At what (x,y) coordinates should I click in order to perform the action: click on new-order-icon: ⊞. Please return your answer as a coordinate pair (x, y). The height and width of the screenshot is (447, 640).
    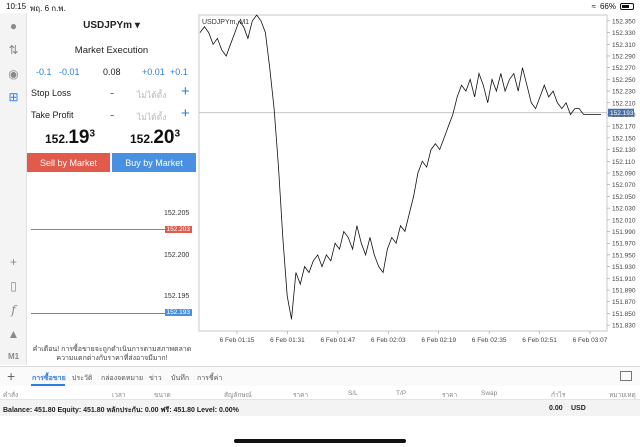
    Looking at the image, I should click on (13, 96).